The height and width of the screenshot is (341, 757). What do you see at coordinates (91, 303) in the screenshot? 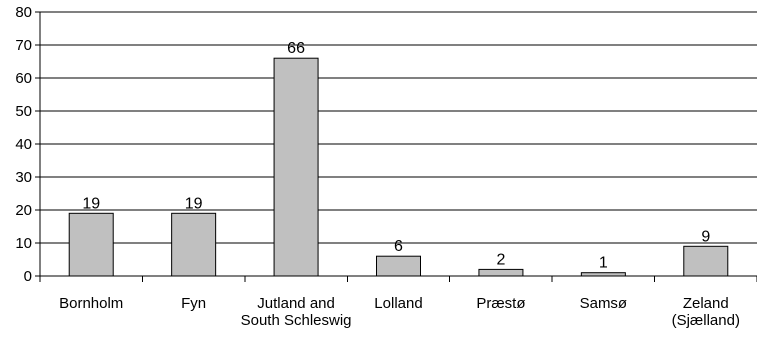
I see `x-tick-label: Bornholm` at bounding box center [91, 303].